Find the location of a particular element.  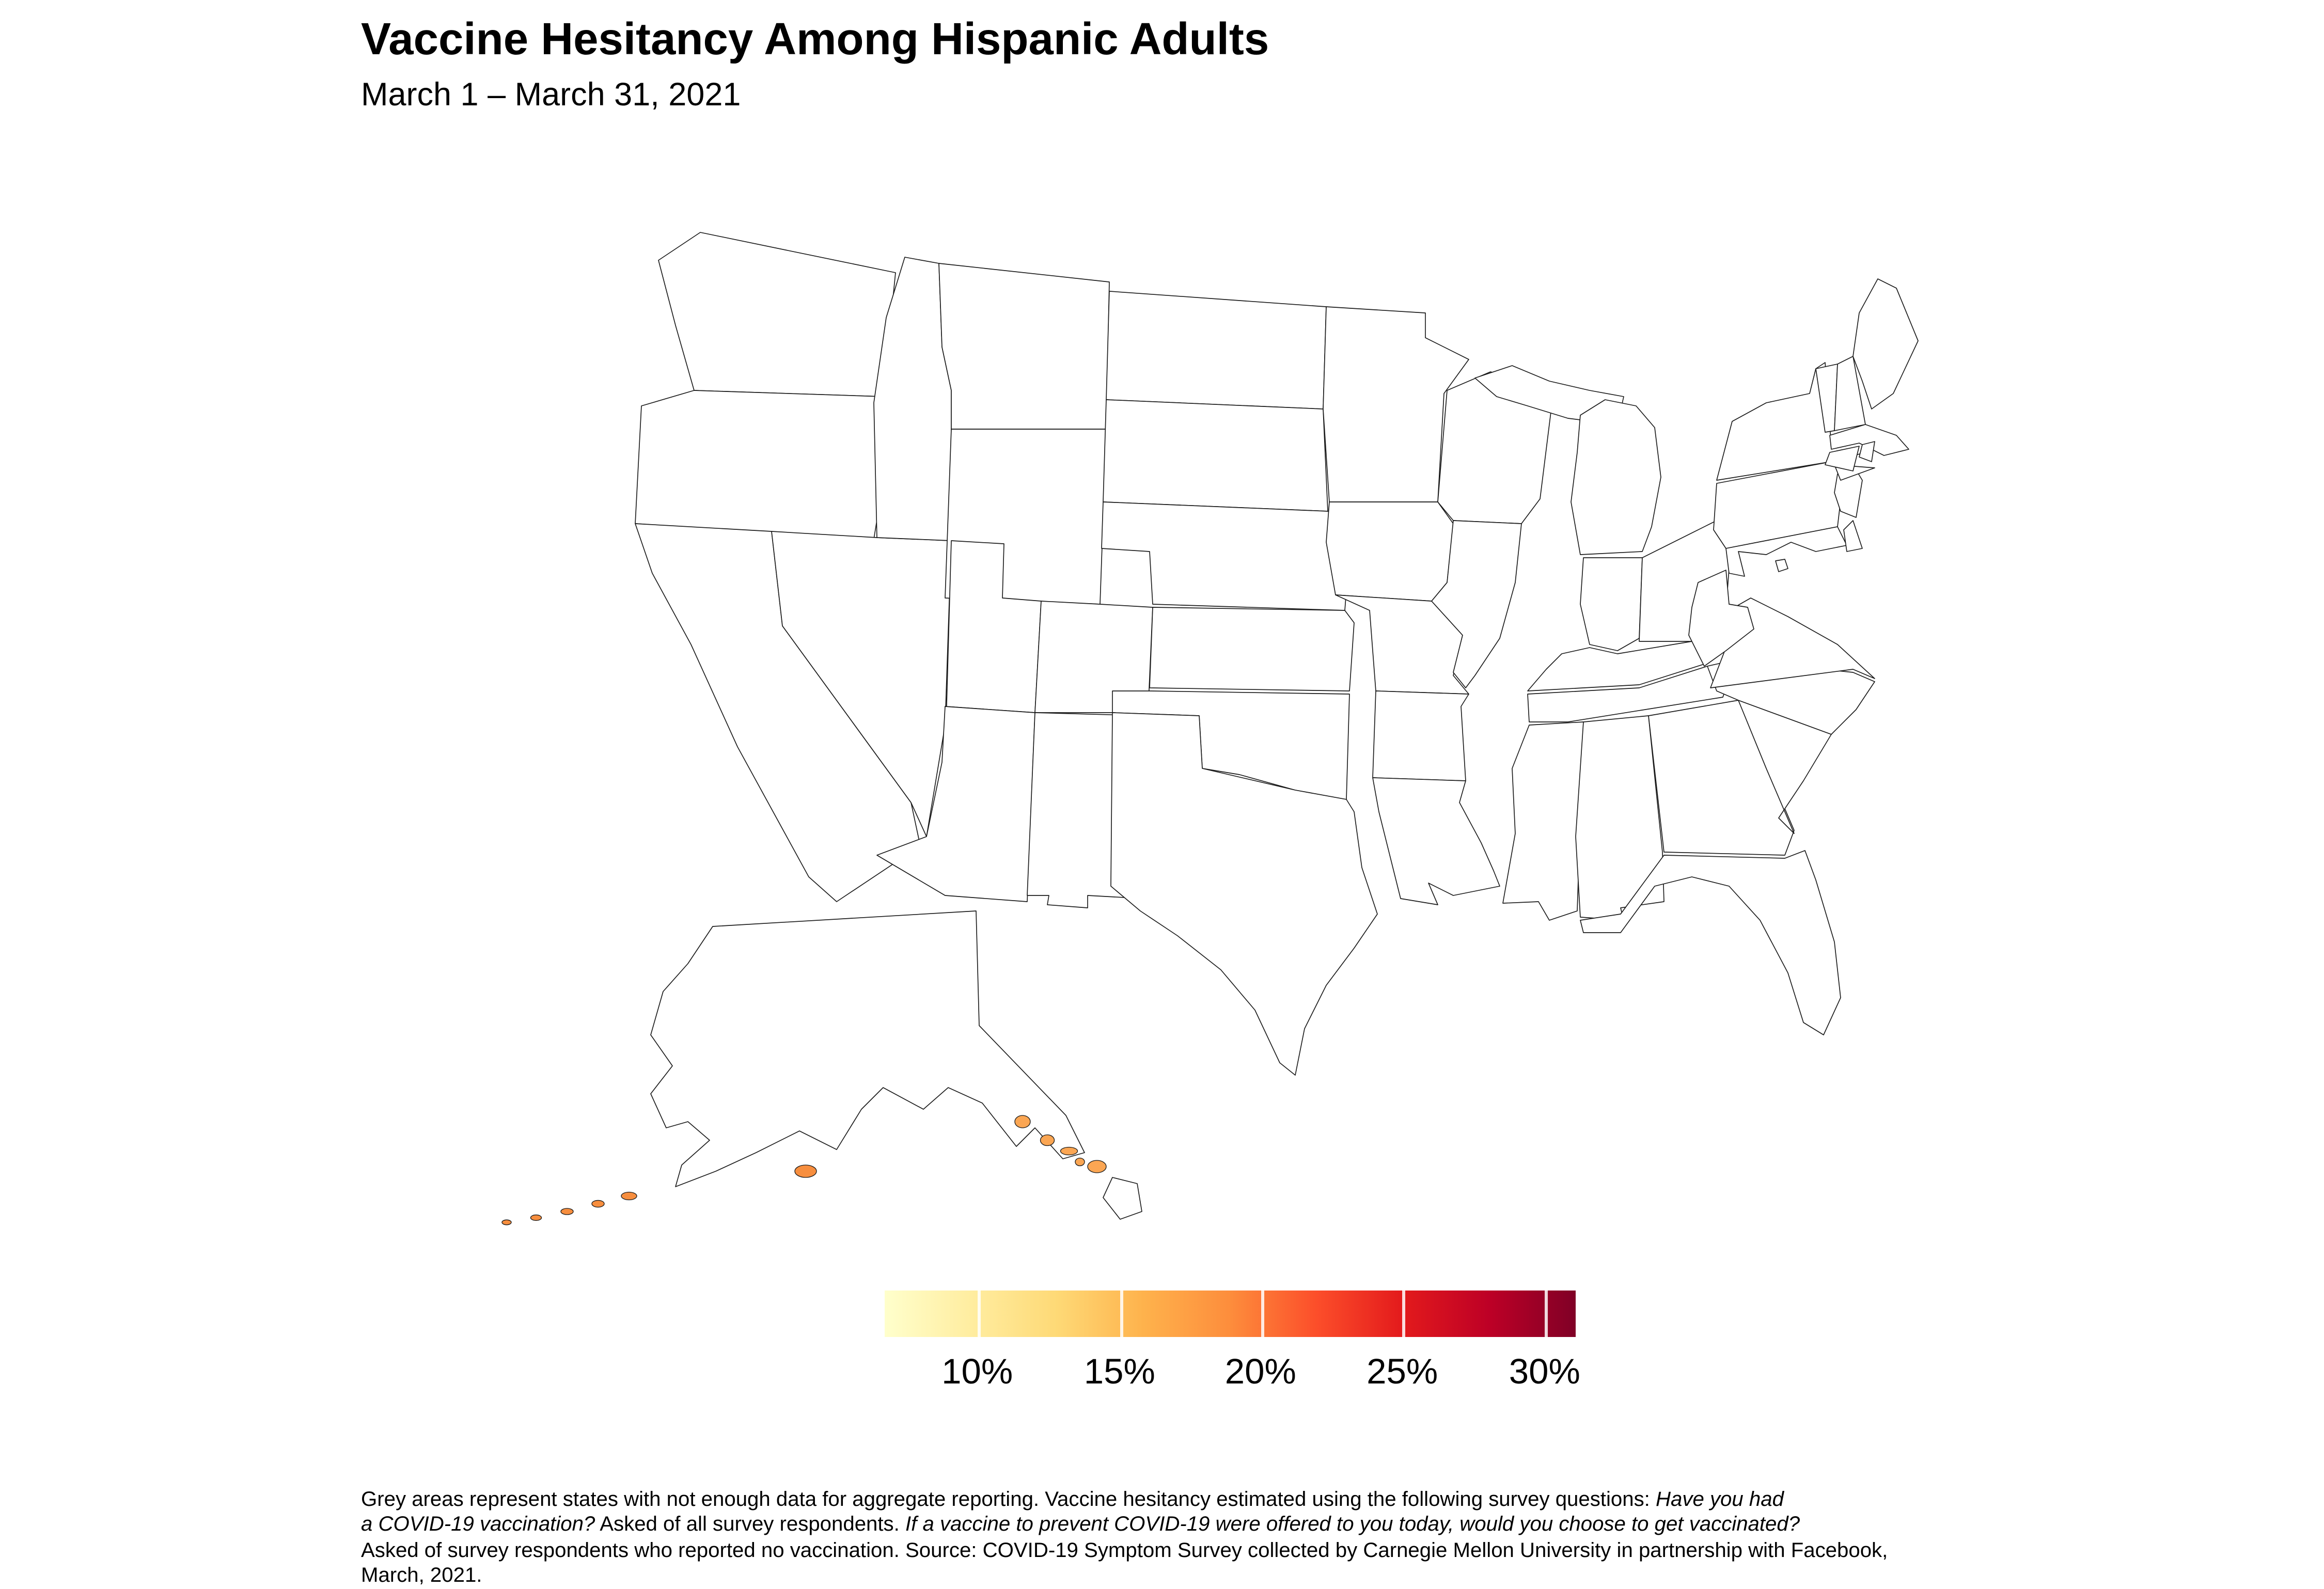

state-texas is located at coordinates (1244, 894).